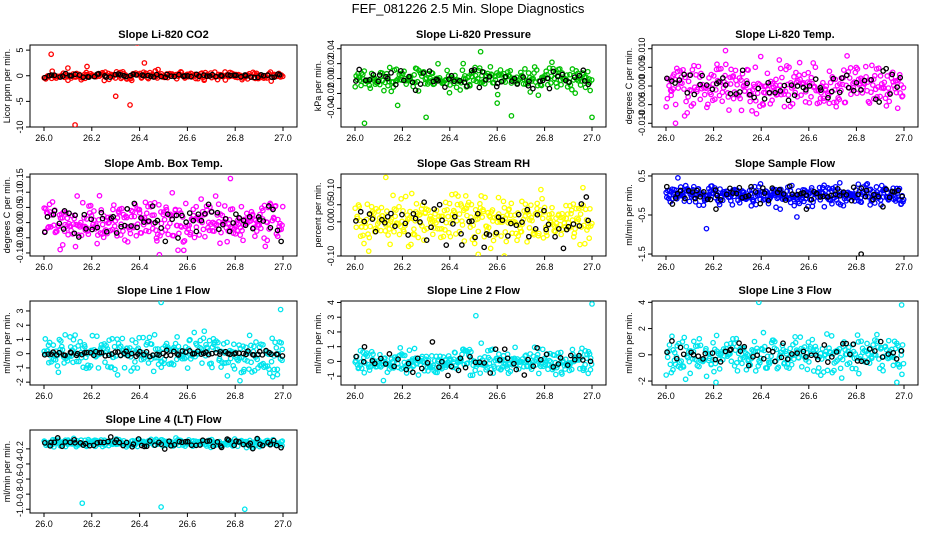 This screenshot has width=936, height=540. What do you see at coordinates (20, 238) in the screenshot?
I see `y-tick-label: -0.05` at bounding box center [20, 238].